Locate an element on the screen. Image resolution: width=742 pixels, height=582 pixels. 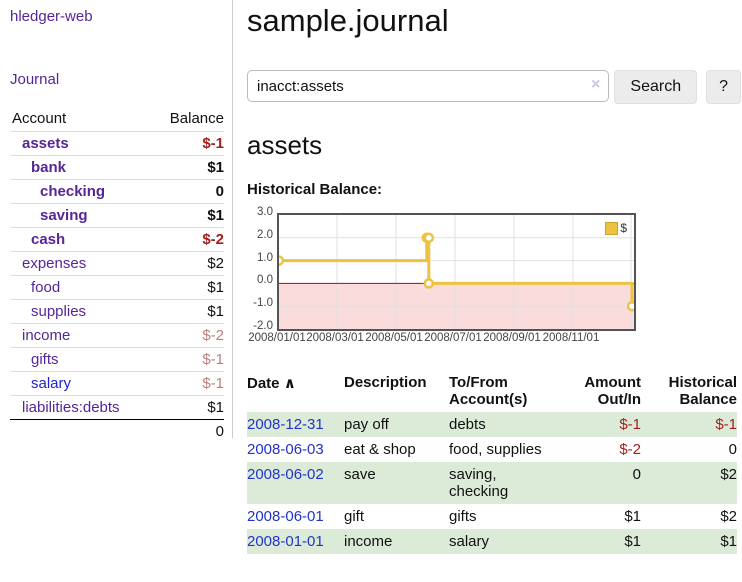
transaction-date-link: 2008-01-01 is located at coordinates (285, 541).